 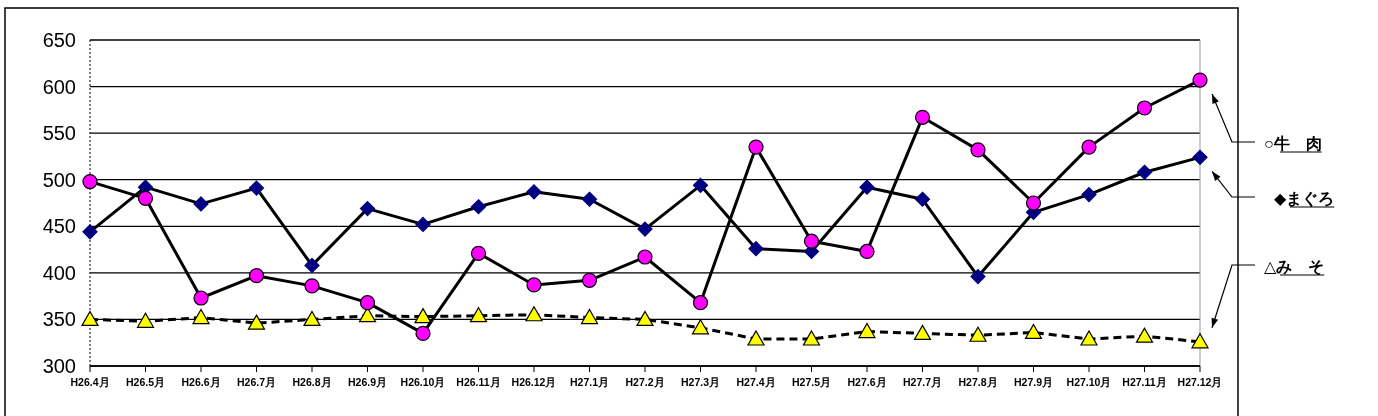 What do you see at coordinates (90, 382) in the screenshot?
I see `x-tick-label: H26.4月` at bounding box center [90, 382].